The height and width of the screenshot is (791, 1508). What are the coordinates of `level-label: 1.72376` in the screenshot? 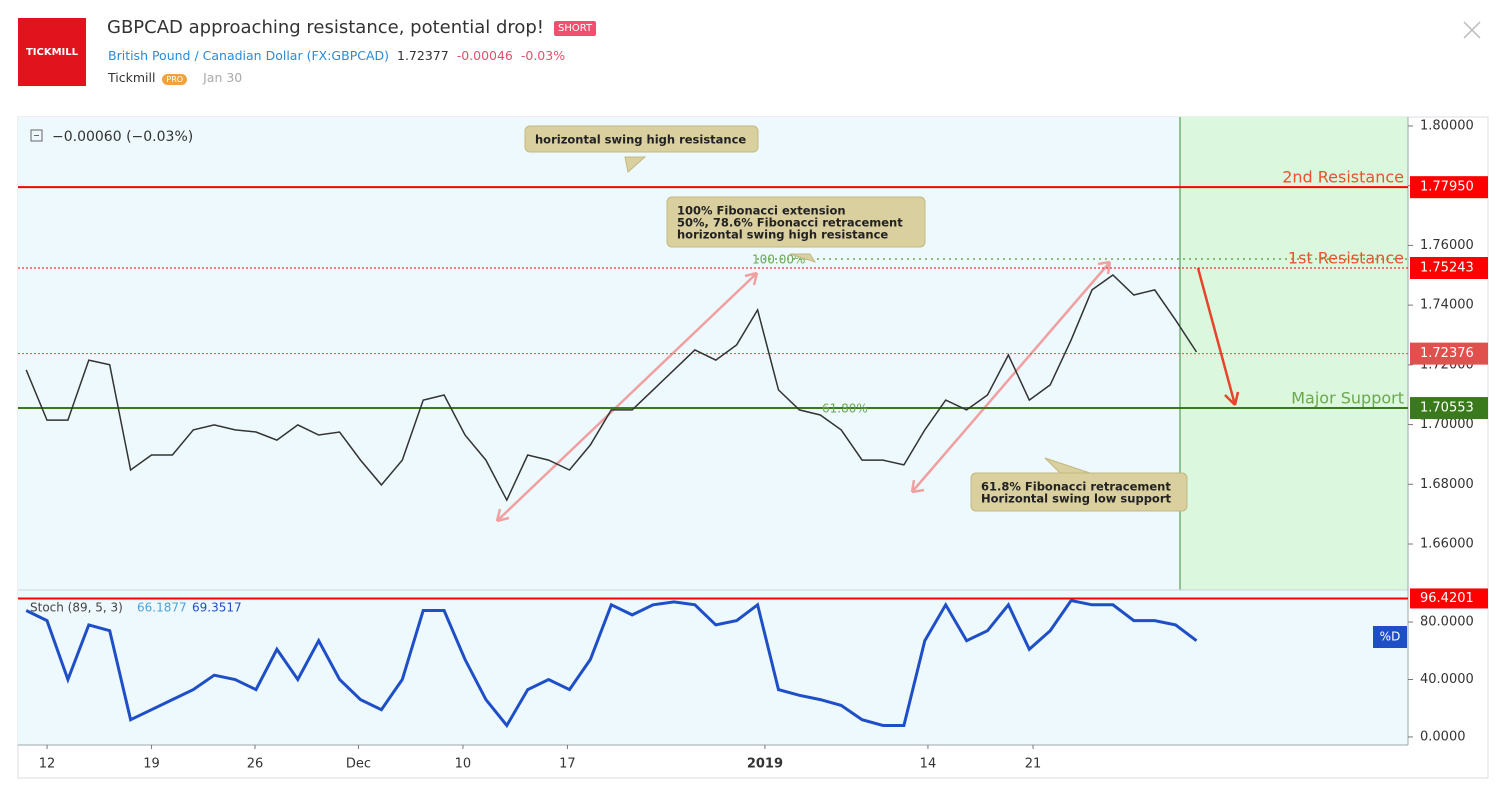 It's located at (1447, 353).